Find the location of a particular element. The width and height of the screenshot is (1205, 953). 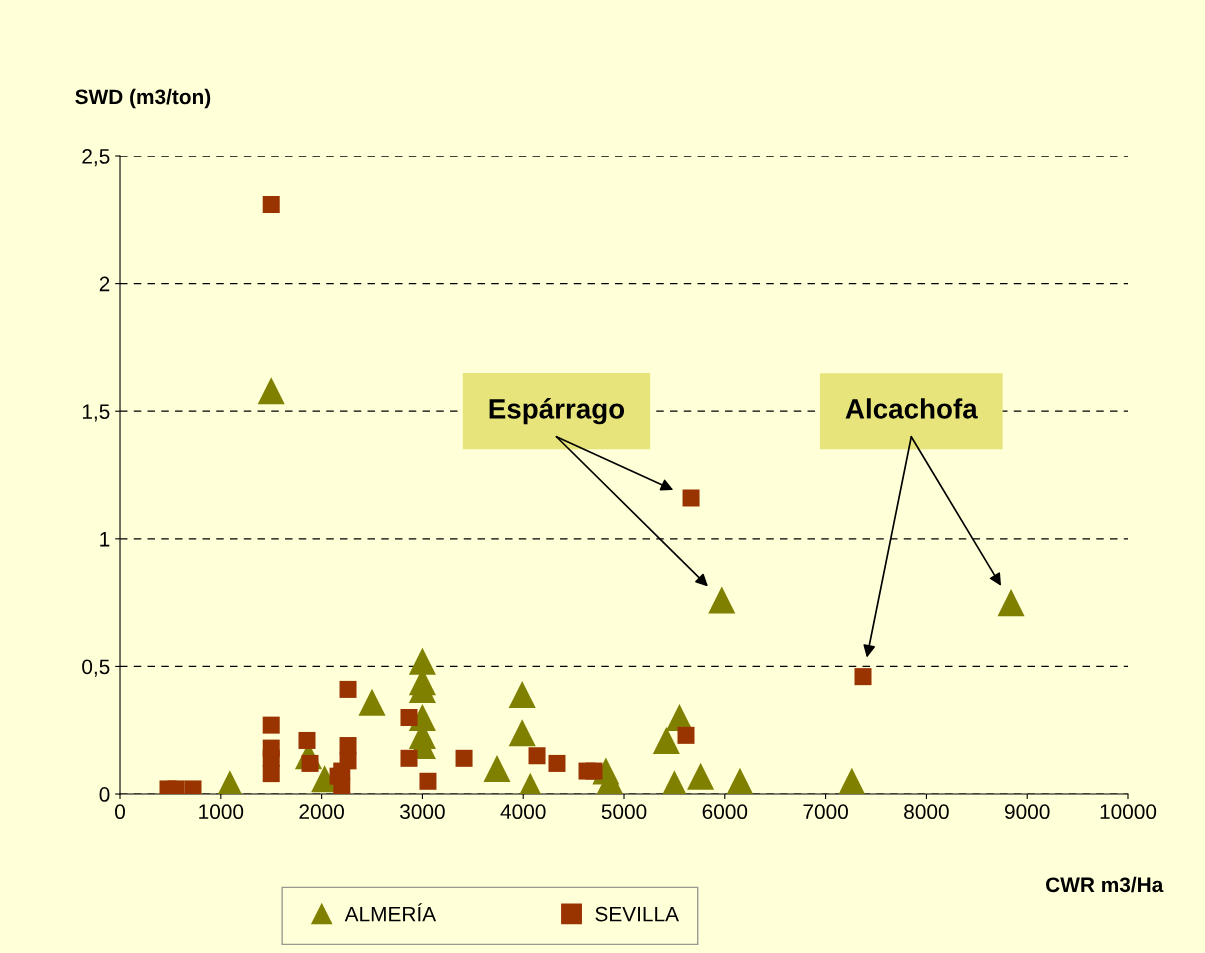

x-tick-label: 6000 is located at coordinates (725, 812).